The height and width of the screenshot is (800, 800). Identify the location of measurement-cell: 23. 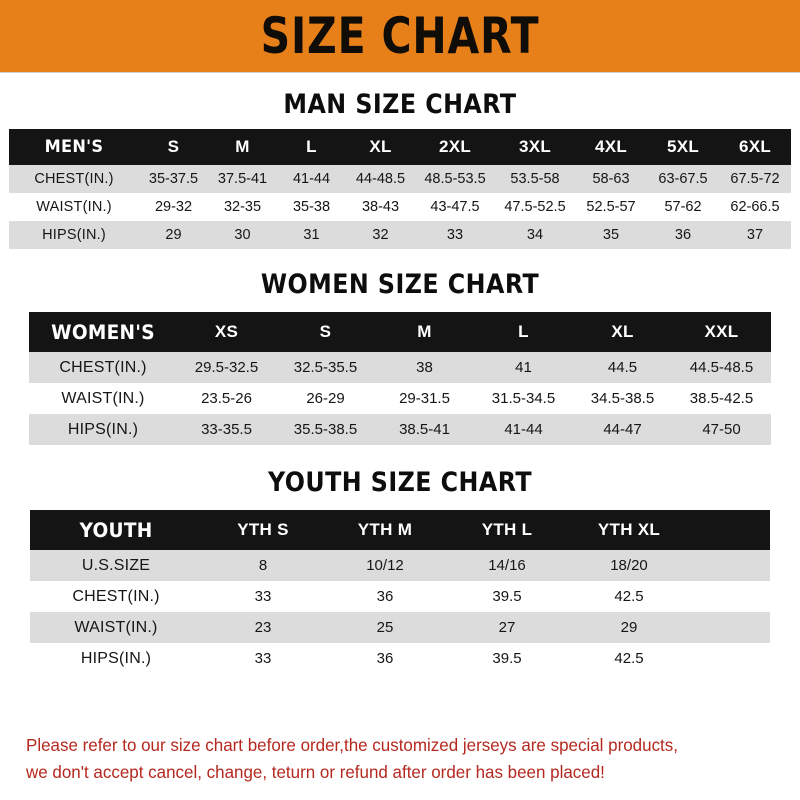
(263, 627).